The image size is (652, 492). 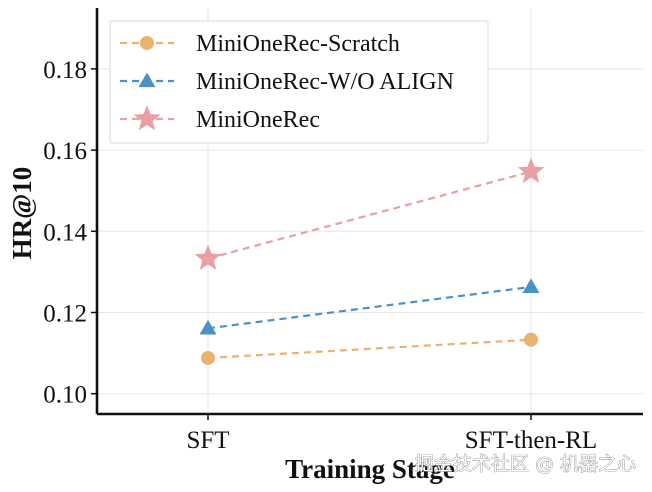 I want to click on series-minionerec-scratch, so click(x=369, y=348).